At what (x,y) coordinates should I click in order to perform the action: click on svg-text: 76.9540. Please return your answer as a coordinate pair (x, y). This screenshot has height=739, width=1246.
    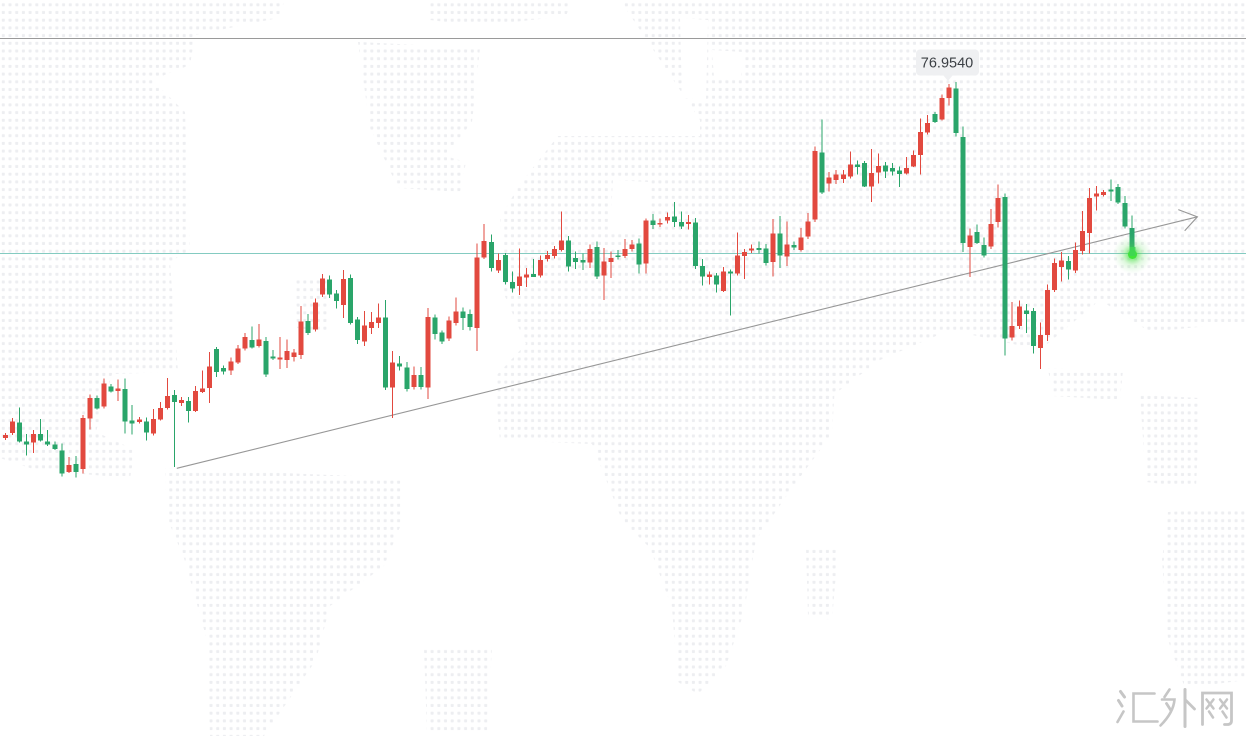
    Looking at the image, I should click on (947, 64).